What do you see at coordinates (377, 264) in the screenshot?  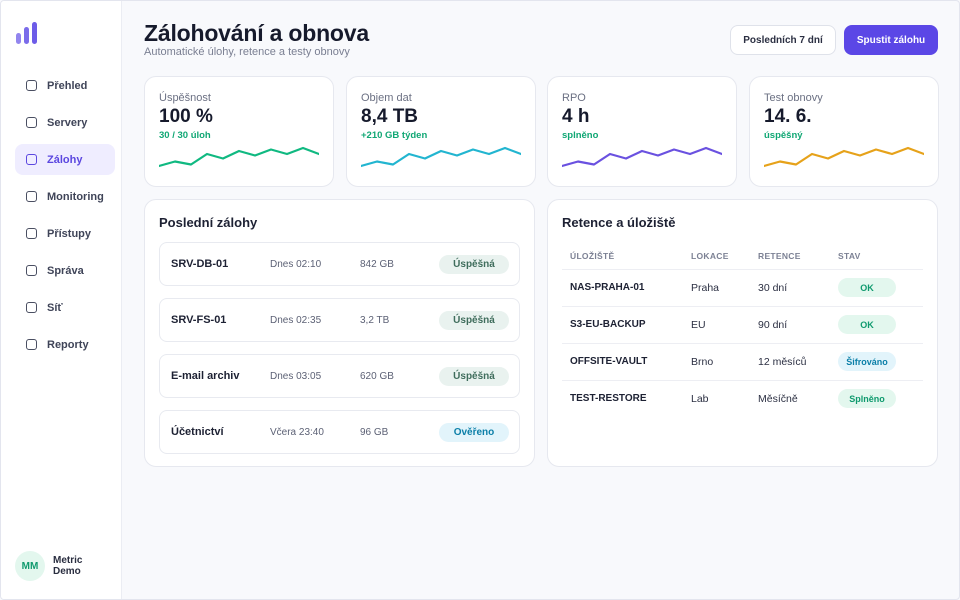 I see `backup-size: 842 GB` at bounding box center [377, 264].